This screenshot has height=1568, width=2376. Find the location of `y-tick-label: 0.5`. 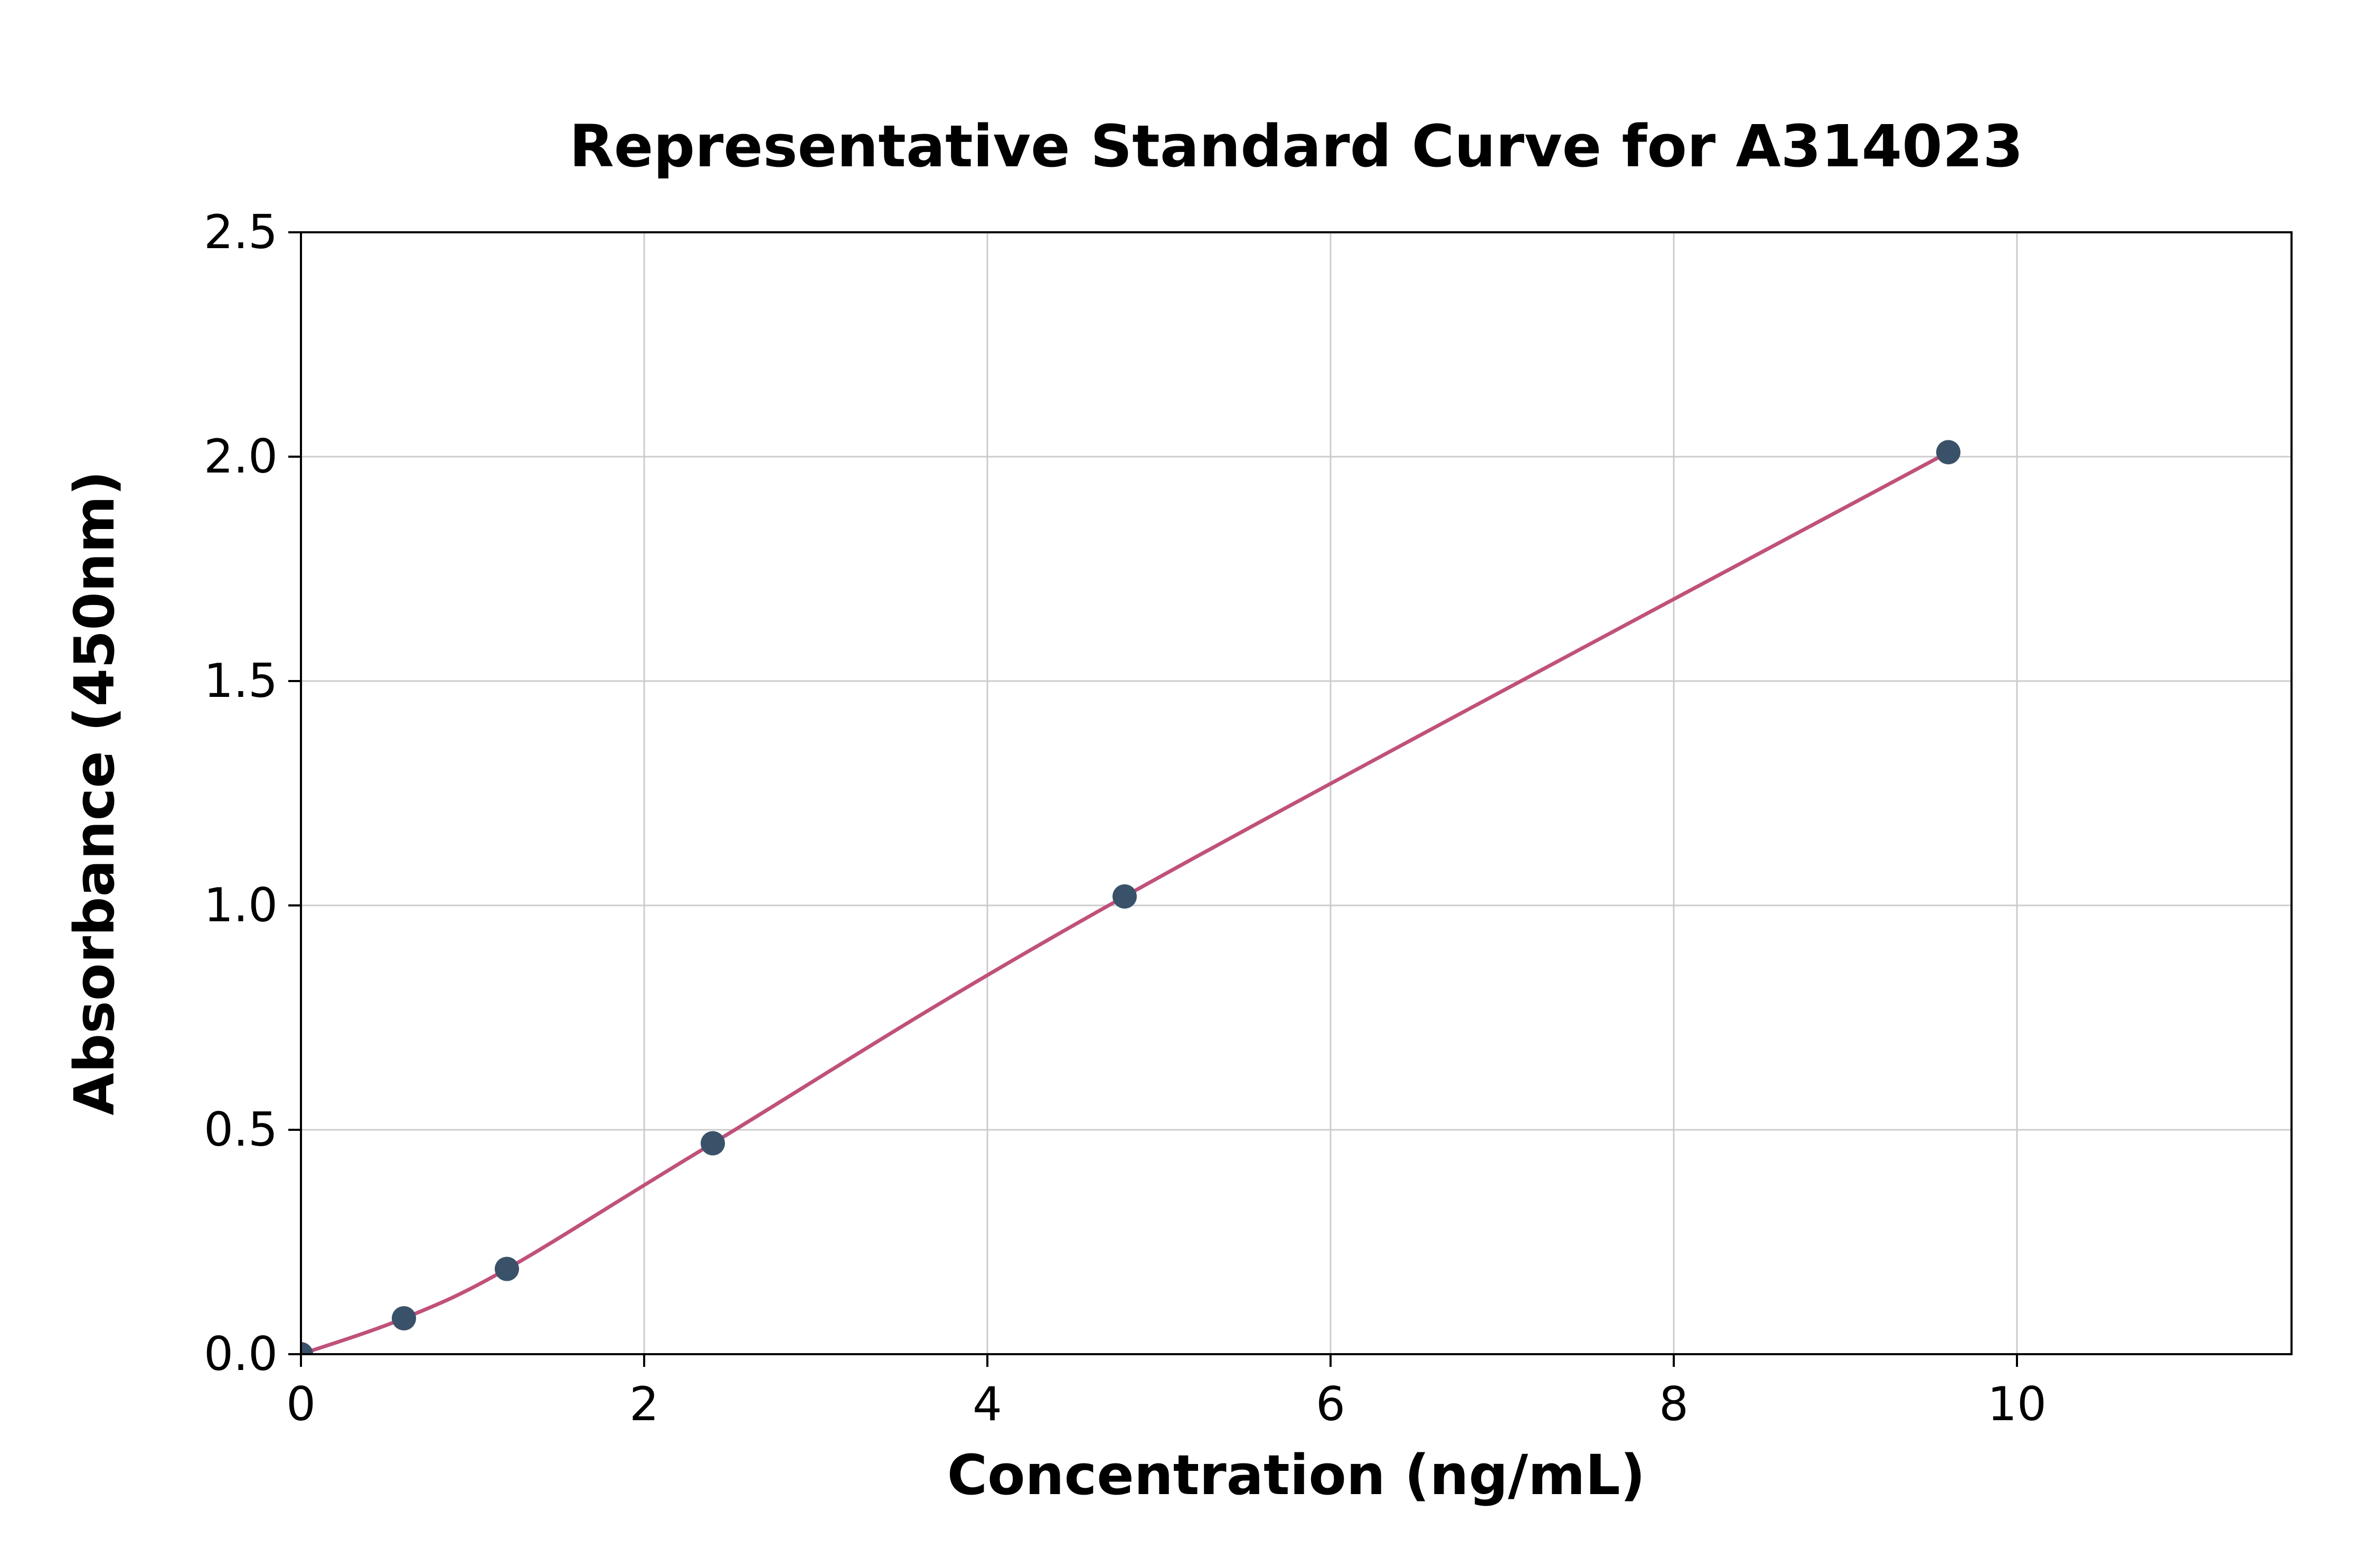

y-tick-label: 0.5 is located at coordinates (241, 1129).